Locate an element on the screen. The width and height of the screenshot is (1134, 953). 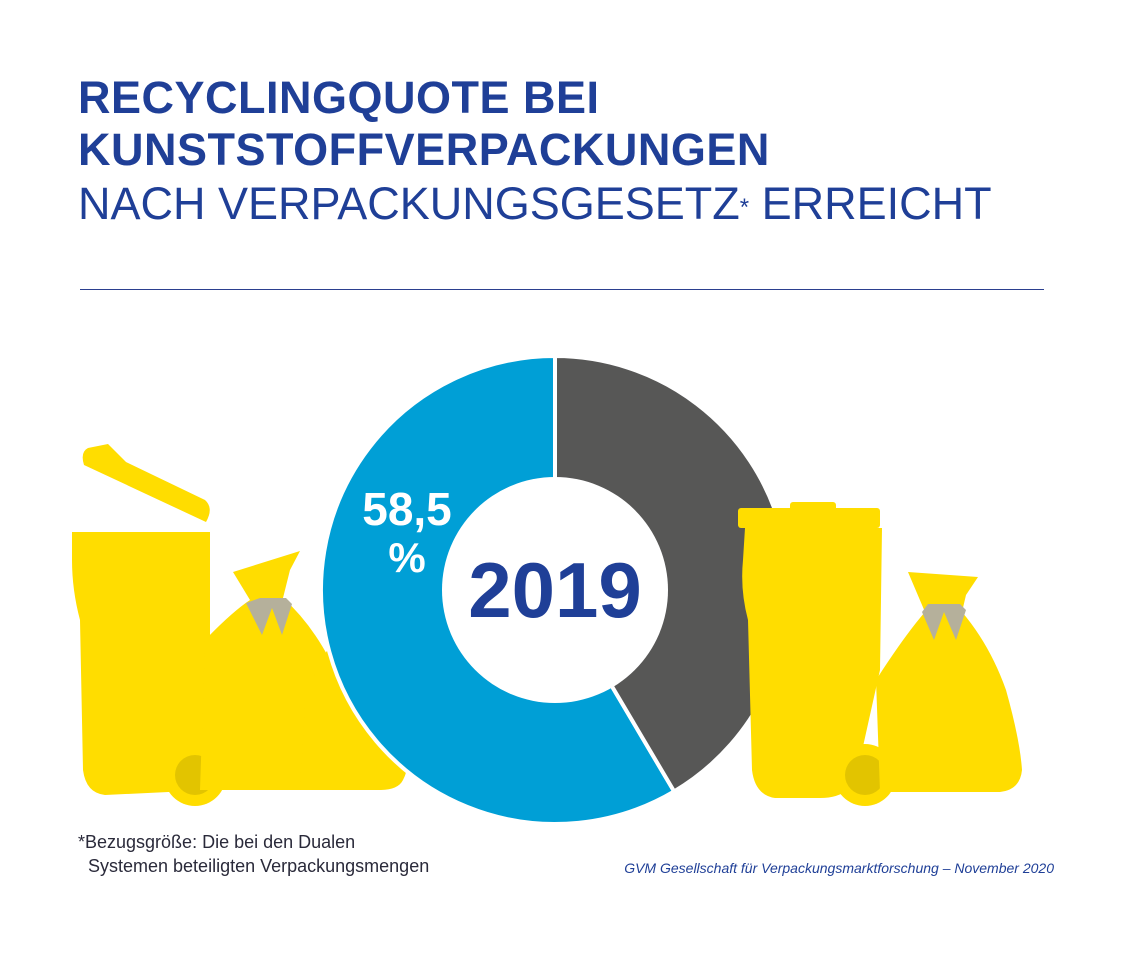
subtitle-main-text: NACH VERPACKUNGSGESETZ is located at coordinates (409, 203).